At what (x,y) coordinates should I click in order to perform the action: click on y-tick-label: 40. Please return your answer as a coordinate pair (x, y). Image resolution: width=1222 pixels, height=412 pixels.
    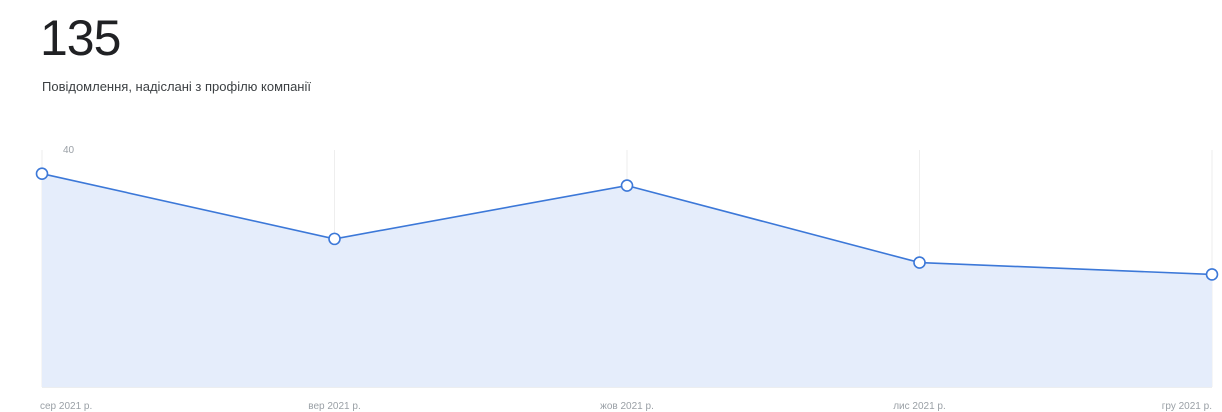
    Looking at the image, I should click on (69, 150).